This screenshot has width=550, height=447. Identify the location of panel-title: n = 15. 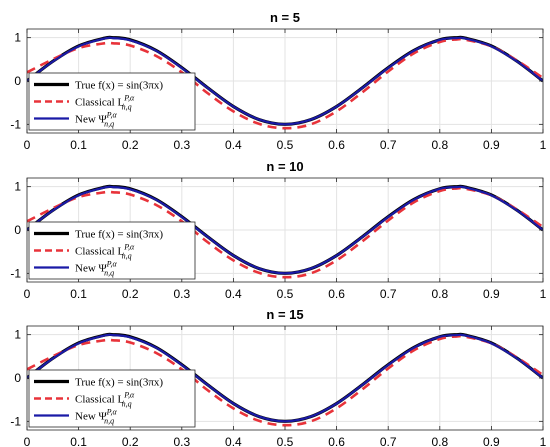
(284, 314).